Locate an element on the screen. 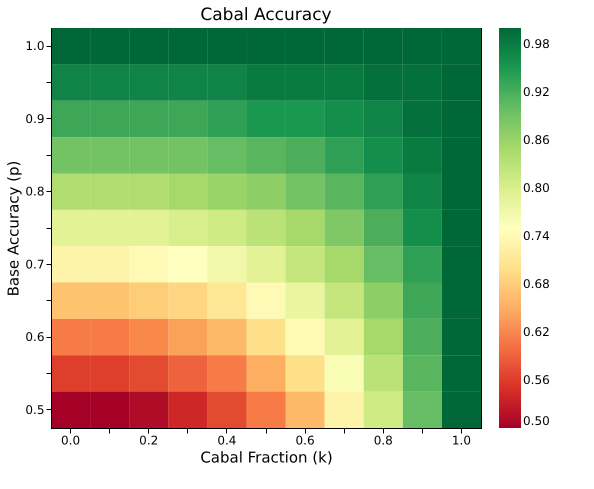 This screenshot has height=489, width=594. chart-title: Cabal Accuracy is located at coordinates (266, 15).